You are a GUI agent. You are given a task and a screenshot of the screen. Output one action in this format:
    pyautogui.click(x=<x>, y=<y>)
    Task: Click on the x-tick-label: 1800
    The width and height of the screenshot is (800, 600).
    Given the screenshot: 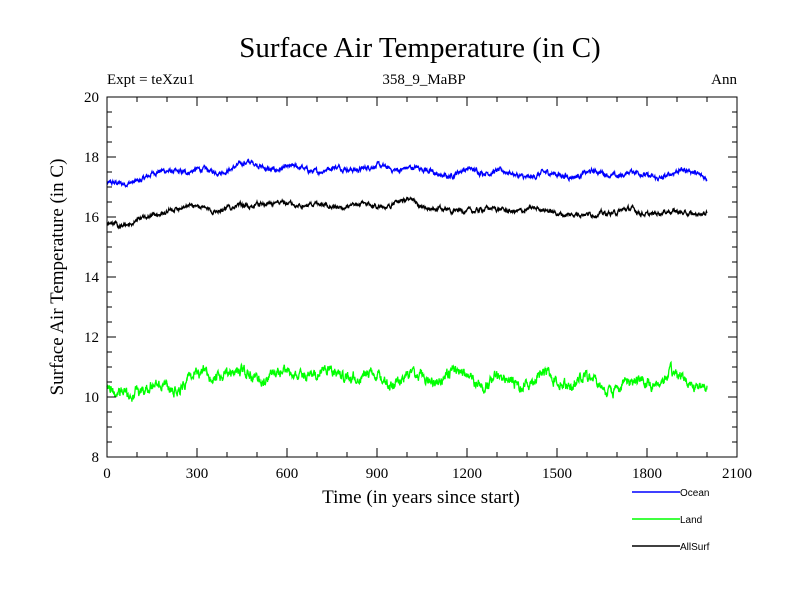 What is the action you would take?
    pyautogui.click(x=647, y=474)
    